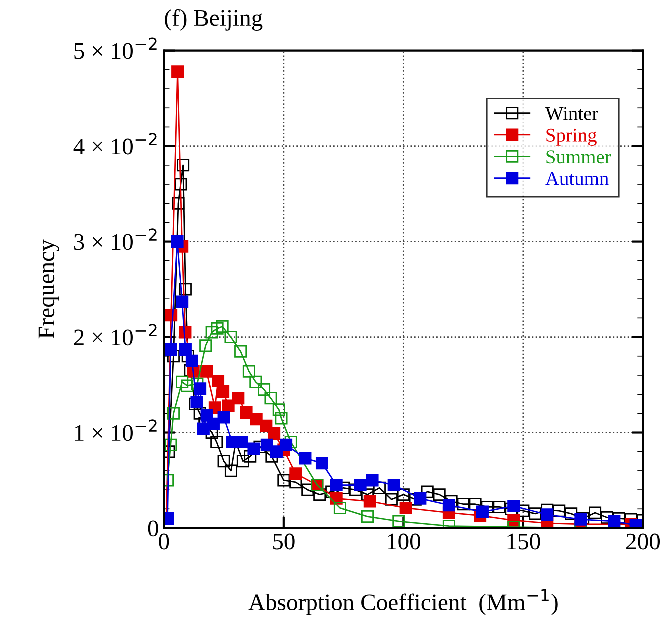 The width and height of the screenshot is (670, 620). What do you see at coordinates (214, 20) in the screenshot?
I see `chart-title: (f) Beijing` at bounding box center [214, 20].